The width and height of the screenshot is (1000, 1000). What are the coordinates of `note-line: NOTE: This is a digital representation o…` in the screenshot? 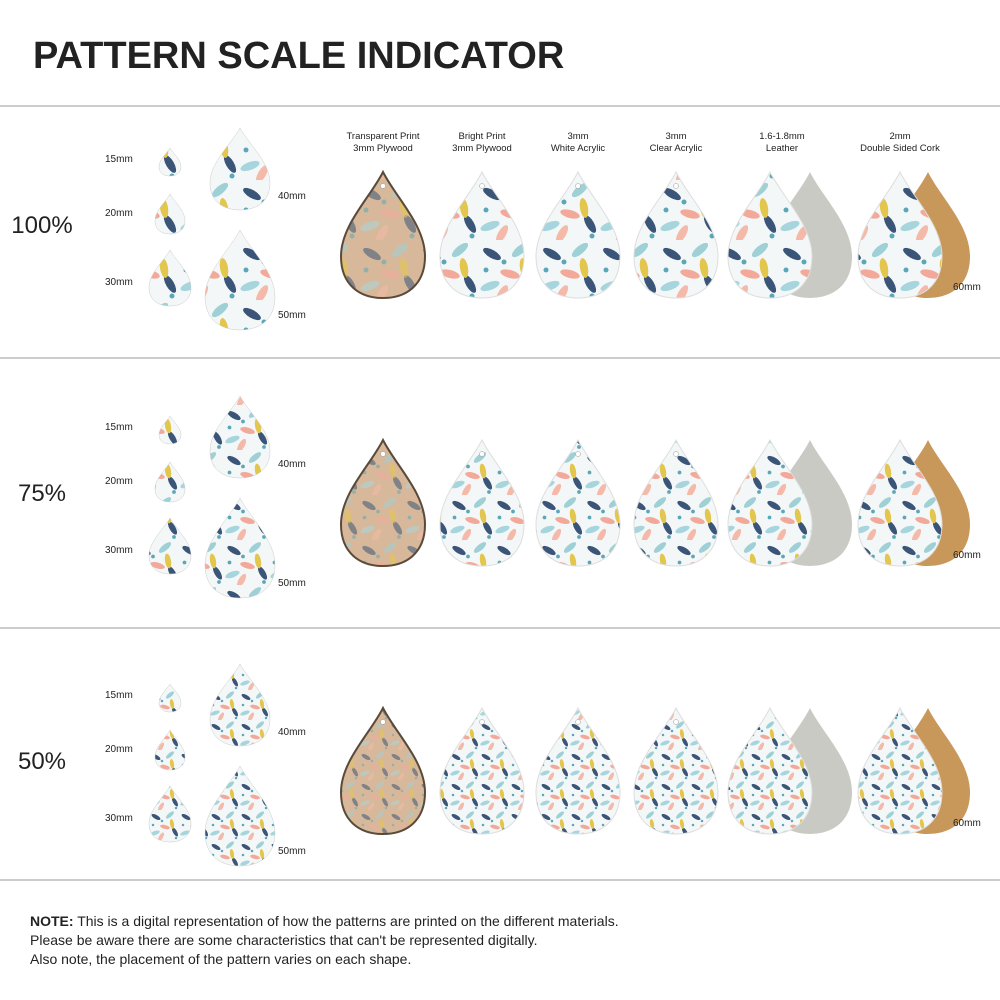 It's located at (324, 921).